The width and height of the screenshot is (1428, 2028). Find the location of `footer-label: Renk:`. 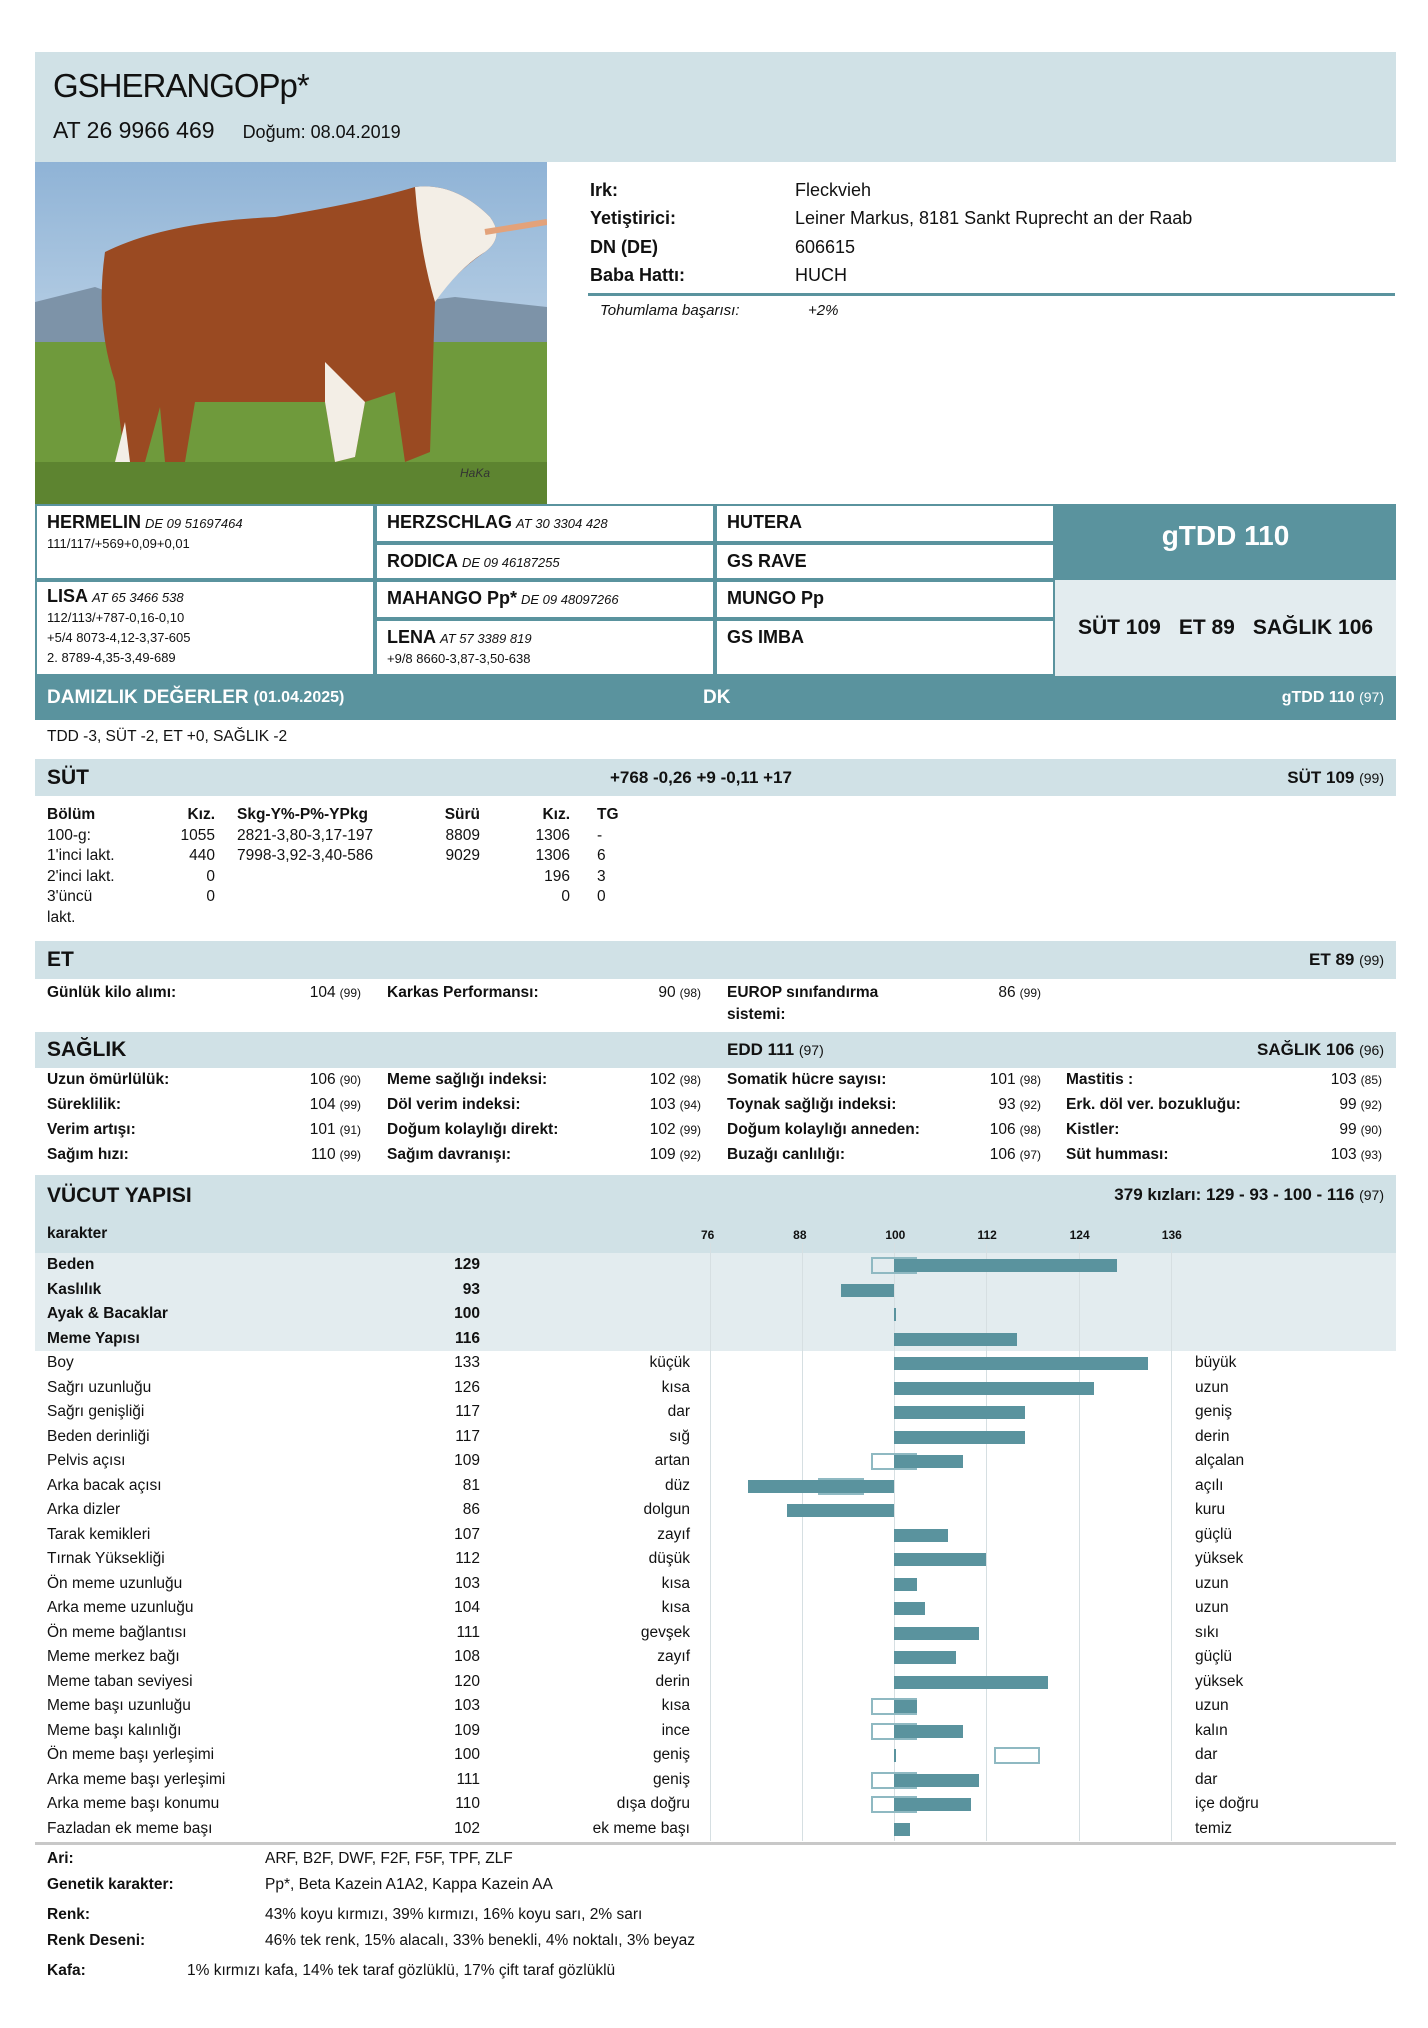

footer-label: Renk: is located at coordinates (69, 1914).